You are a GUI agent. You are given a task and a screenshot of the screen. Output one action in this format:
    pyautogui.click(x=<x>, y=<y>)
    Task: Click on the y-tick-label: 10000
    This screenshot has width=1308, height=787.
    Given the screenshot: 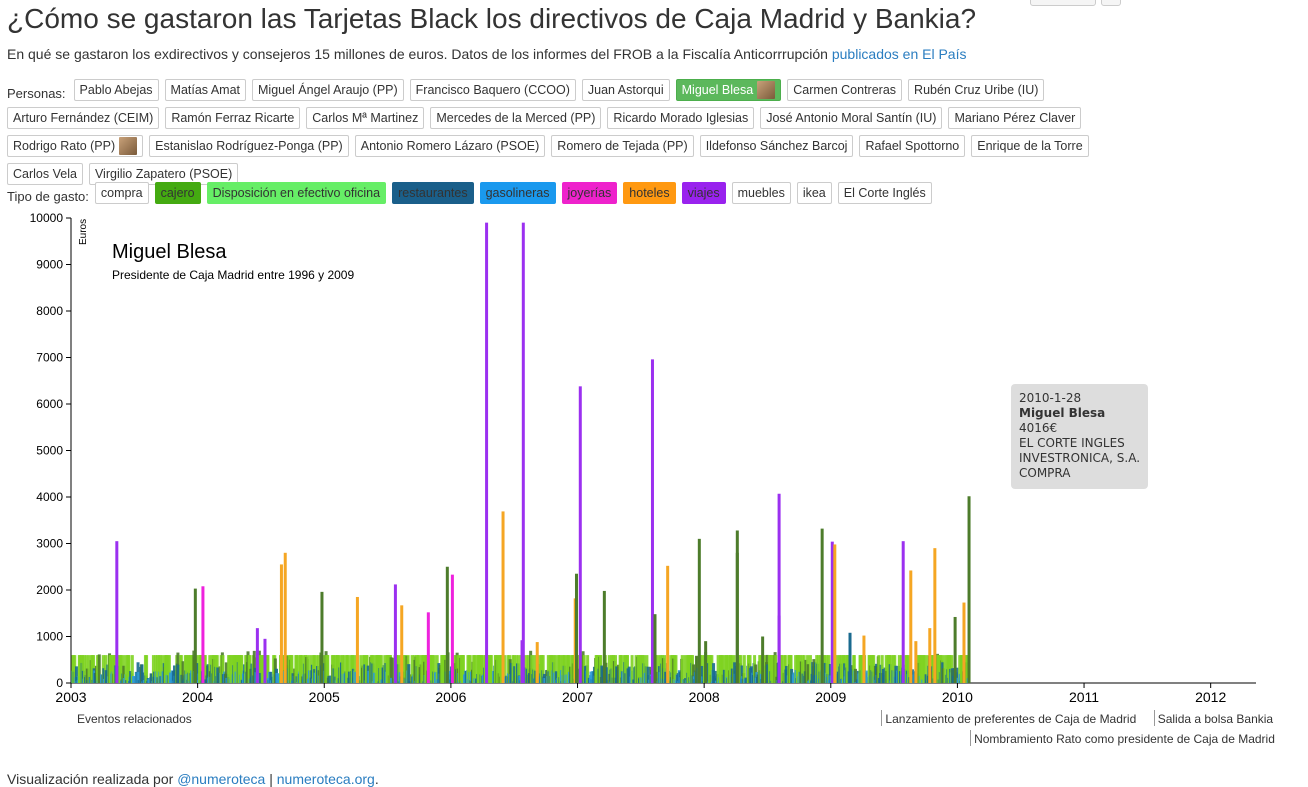 What is the action you would take?
    pyautogui.click(x=47, y=218)
    